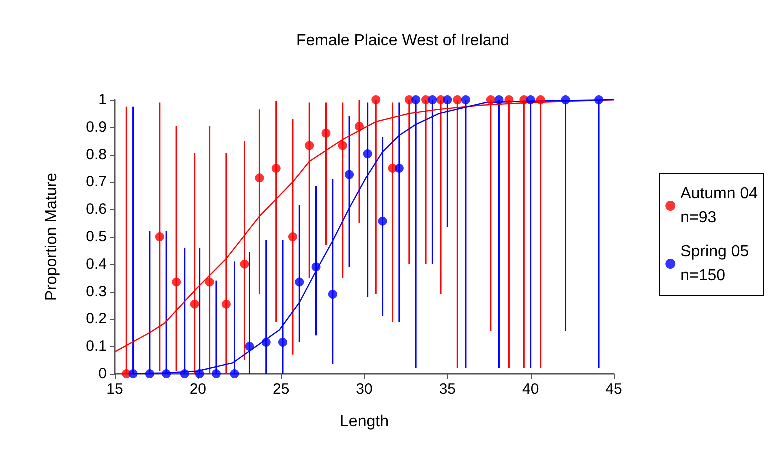 Image resolution: width=770 pixels, height=470 pixels. What do you see at coordinates (403, 41) in the screenshot?
I see `chart-title: Female Plaice West of Ireland` at bounding box center [403, 41].